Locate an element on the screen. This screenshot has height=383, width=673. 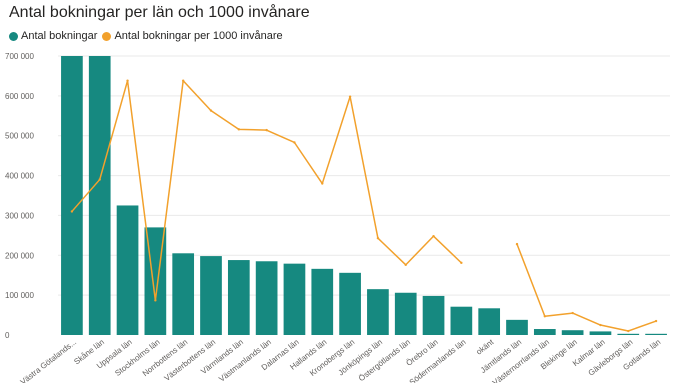
legend-item-bookings: Antal bokningar is located at coordinates (53, 36).